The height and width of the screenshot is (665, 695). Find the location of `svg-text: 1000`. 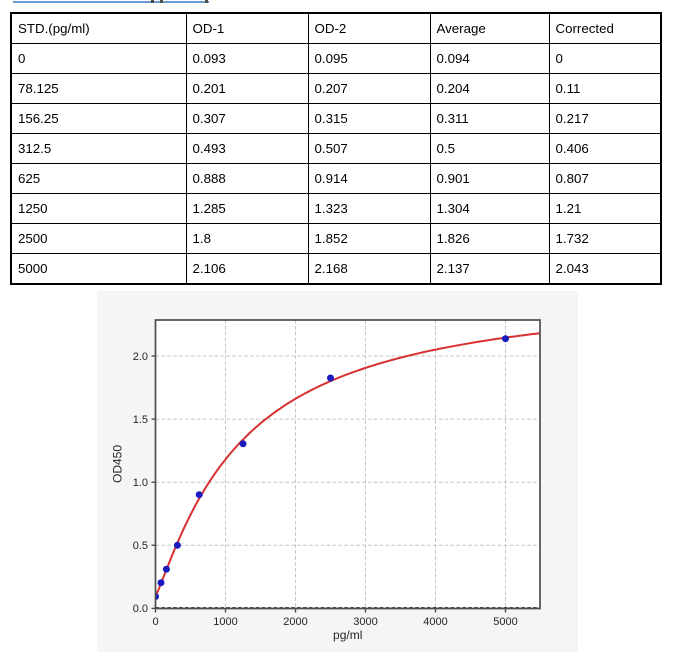

svg-text: 1000 is located at coordinates (225, 622).